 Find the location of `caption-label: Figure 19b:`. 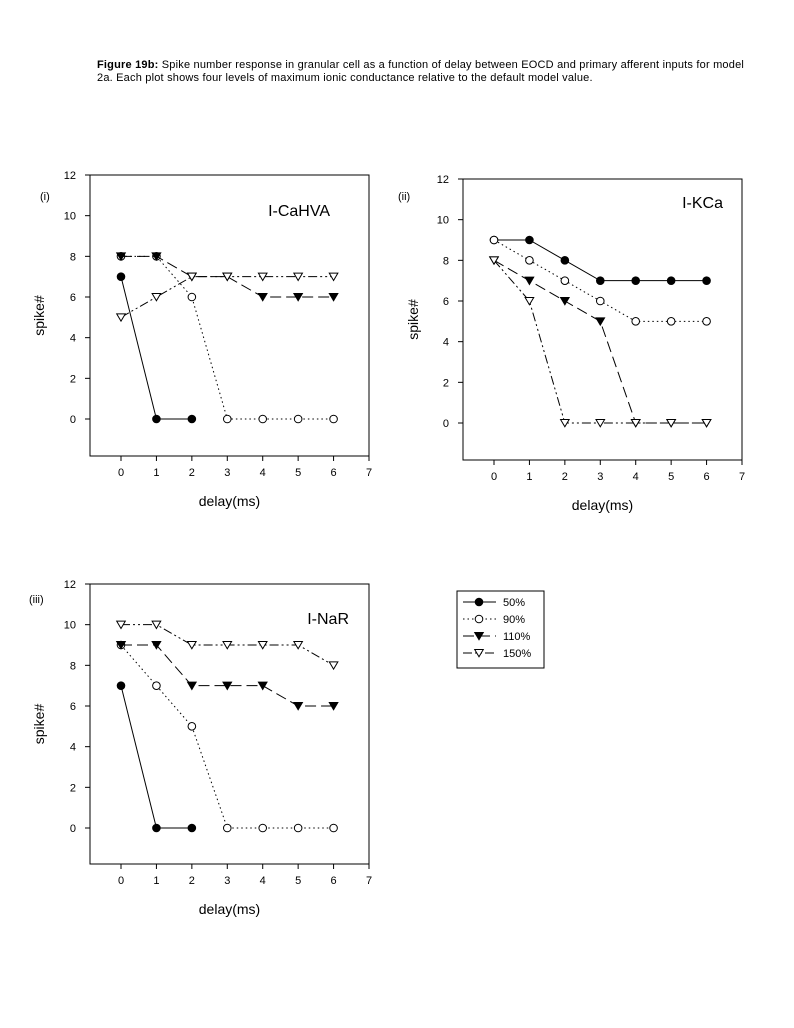

caption-label: Figure 19b: is located at coordinates (128, 65).